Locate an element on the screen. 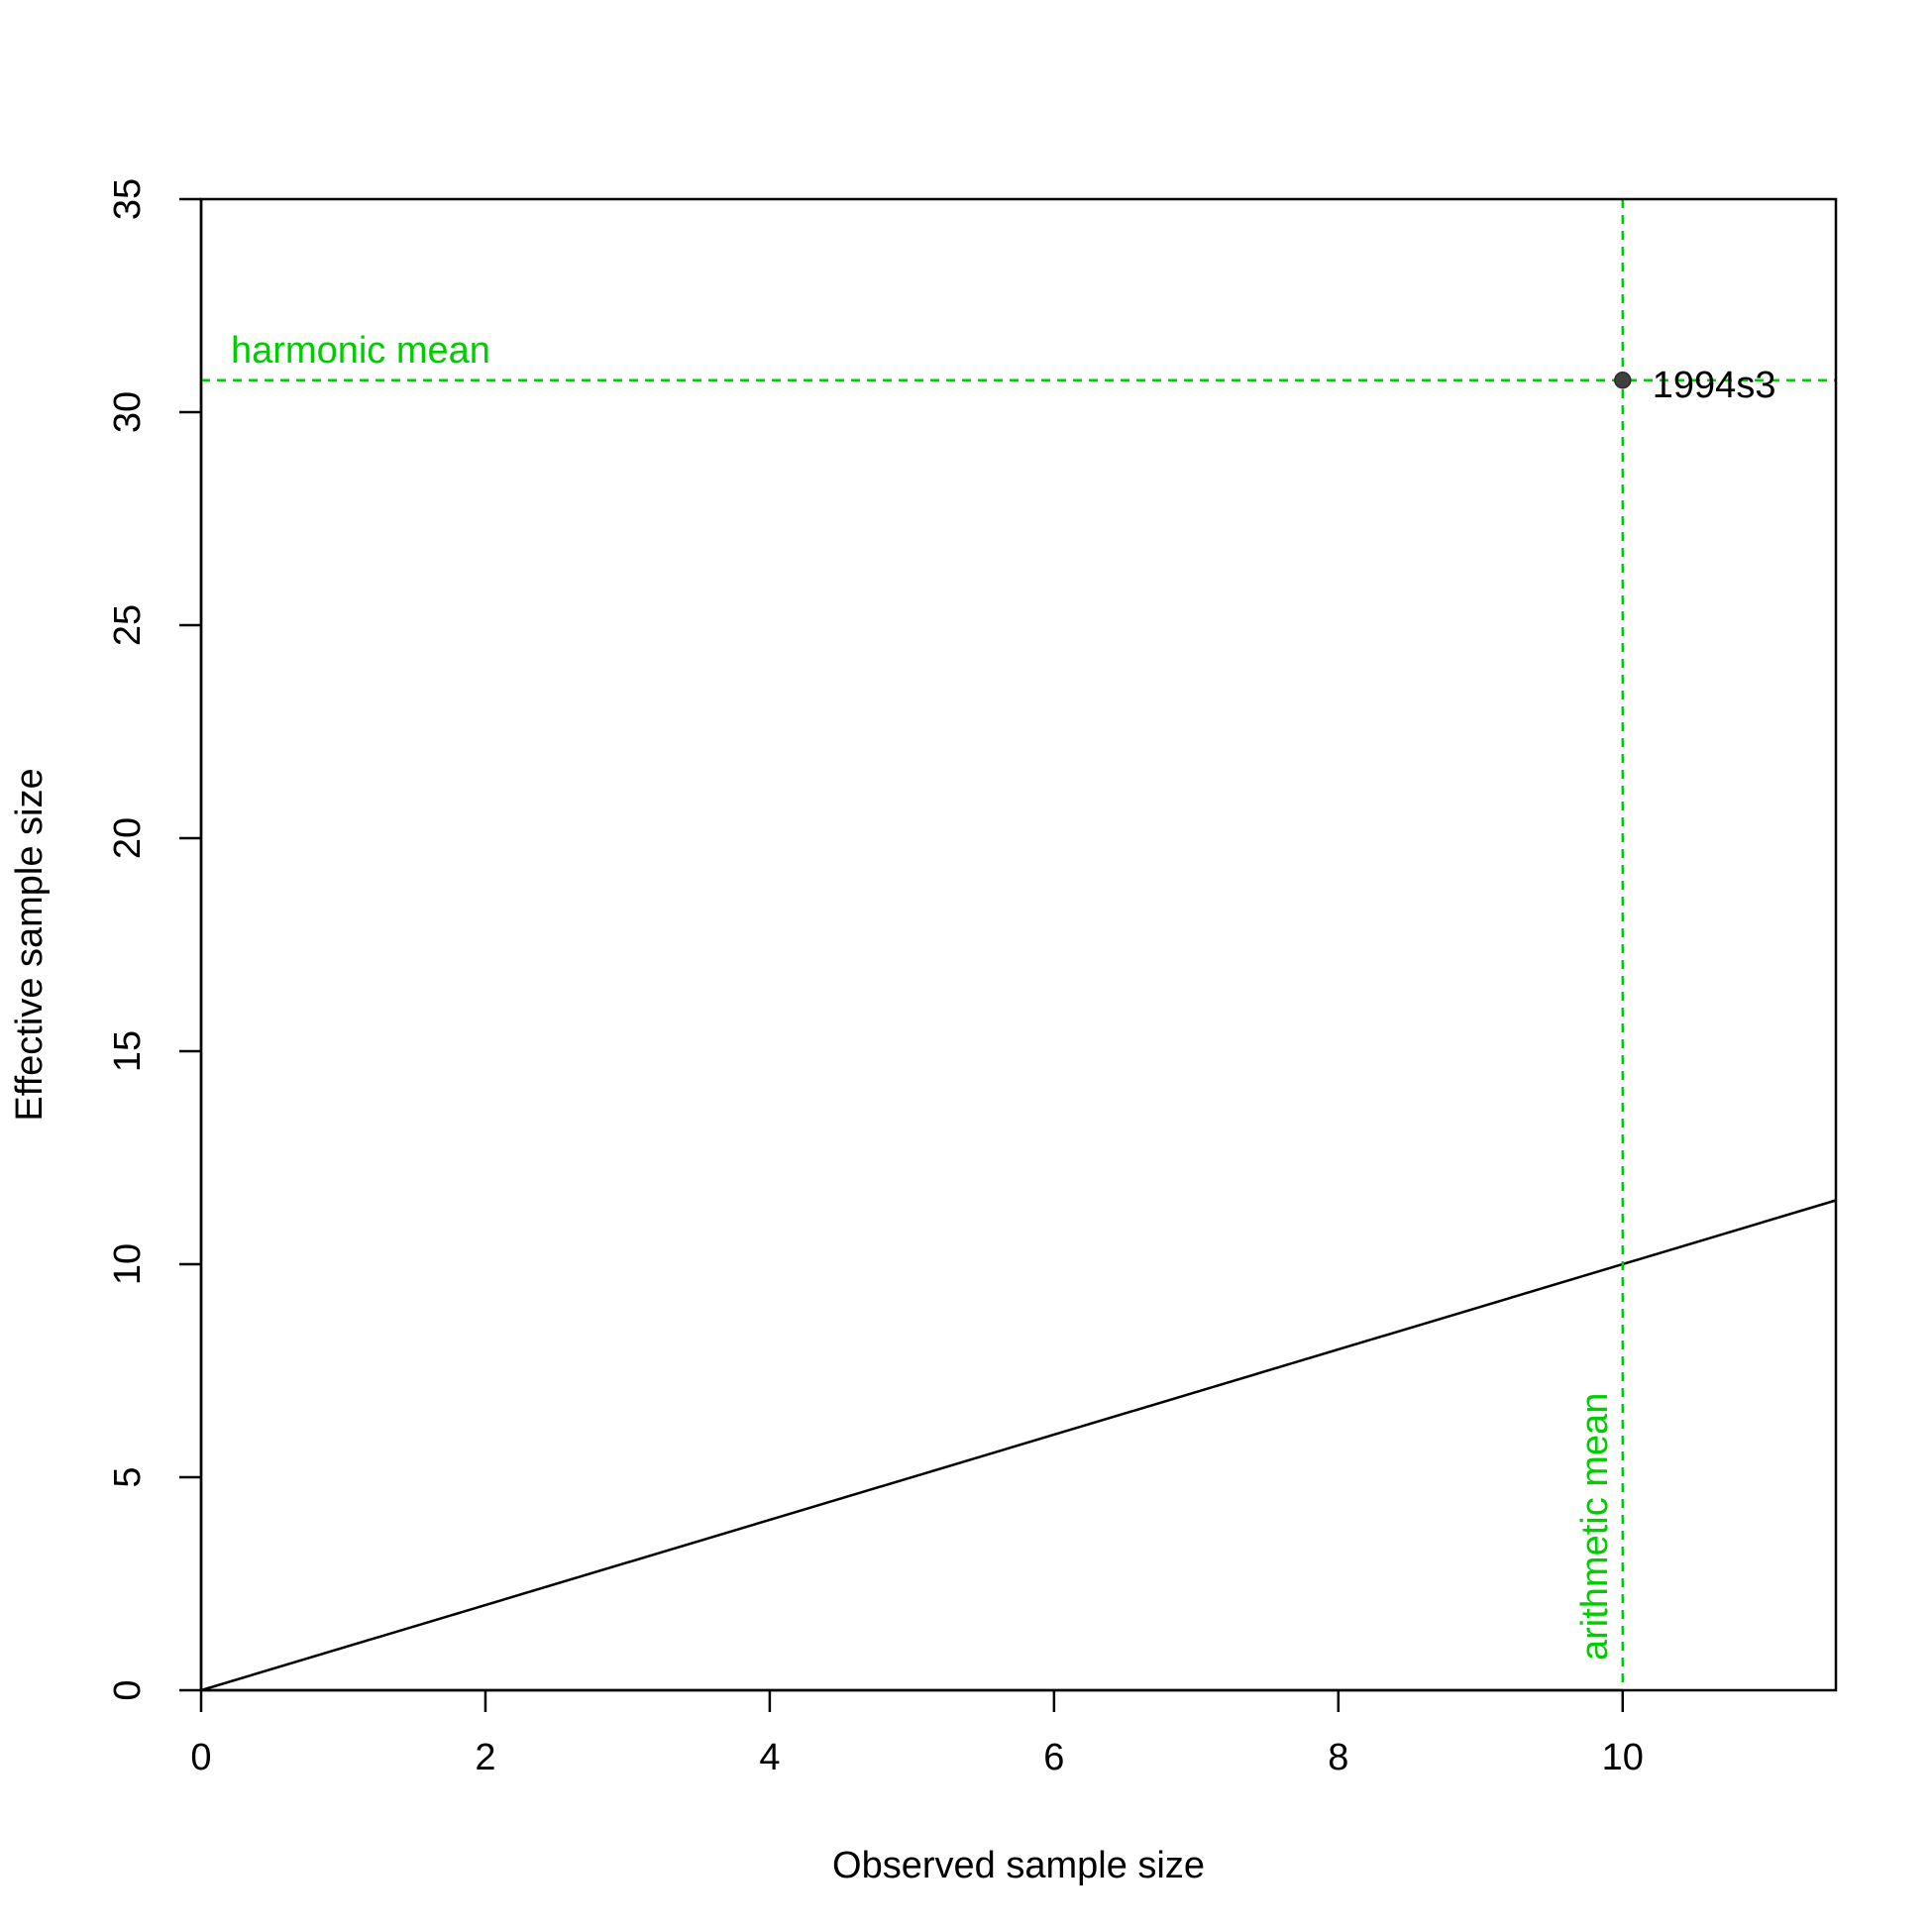 The height and width of the screenshot is (1932, 1932). y-axis: 0 5 10 15 20 25 30 35 is located at coordinates (155, 940).